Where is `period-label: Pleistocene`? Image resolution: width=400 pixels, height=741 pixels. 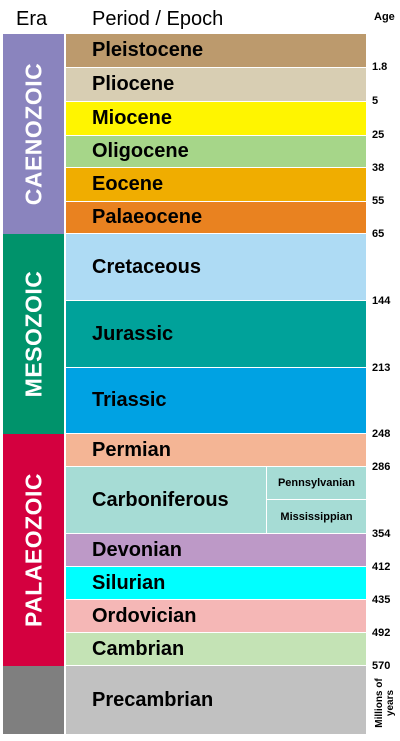 period-label: Pleistocene is located at coordinates (148, 50).